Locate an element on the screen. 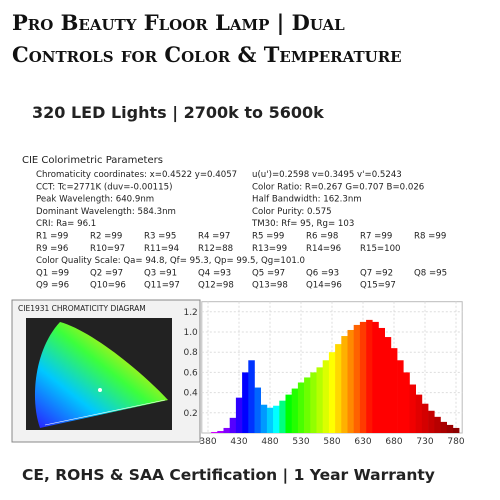  report-cell: R11=94 is located at coordinates (161, 249).